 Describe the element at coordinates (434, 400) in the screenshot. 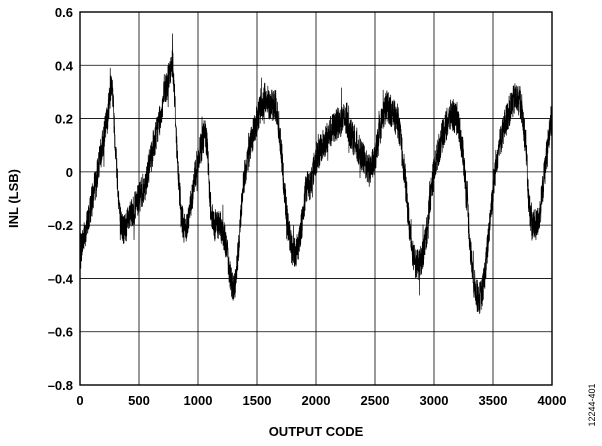

I see `x-tick-label: 3000` at that location.